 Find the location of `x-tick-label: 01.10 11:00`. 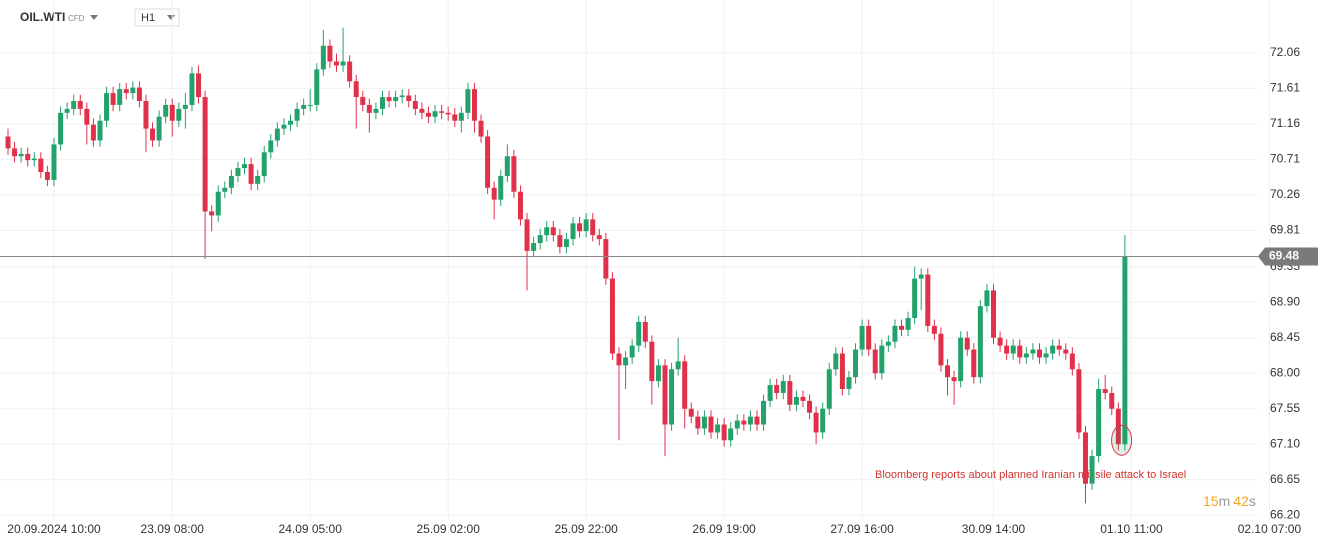

x-tick-label: 01.10 11:00 is located at coordinates (1131, 529).